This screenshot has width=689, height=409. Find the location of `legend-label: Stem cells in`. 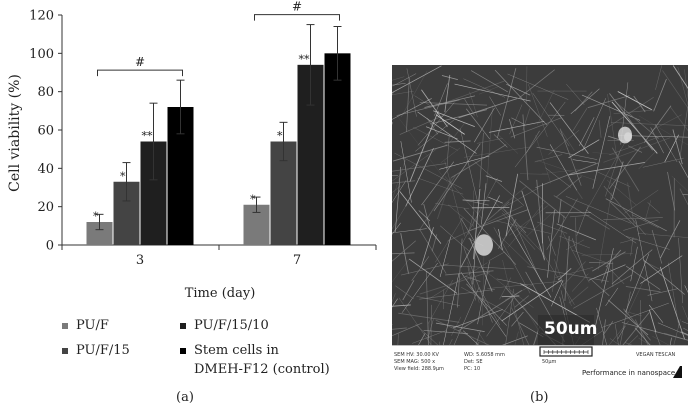

legend-label: Stem cells in is located at coordinates (236, 350).